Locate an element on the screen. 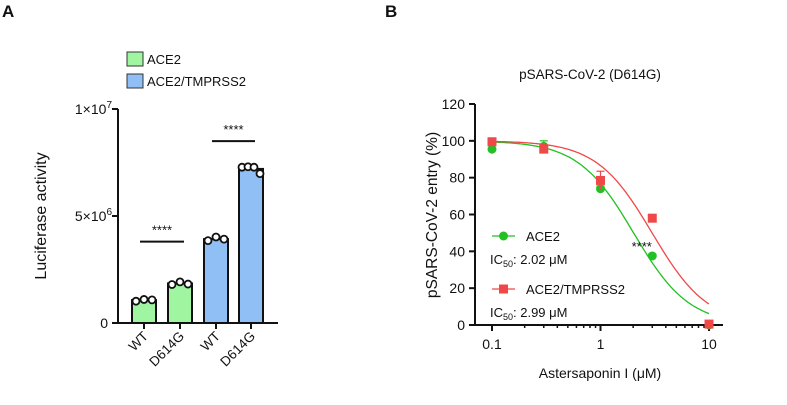 Image resolution: width=787 pixels, height=405 pixels. y-tick-label: 60 is located at coordinates (457, 215).